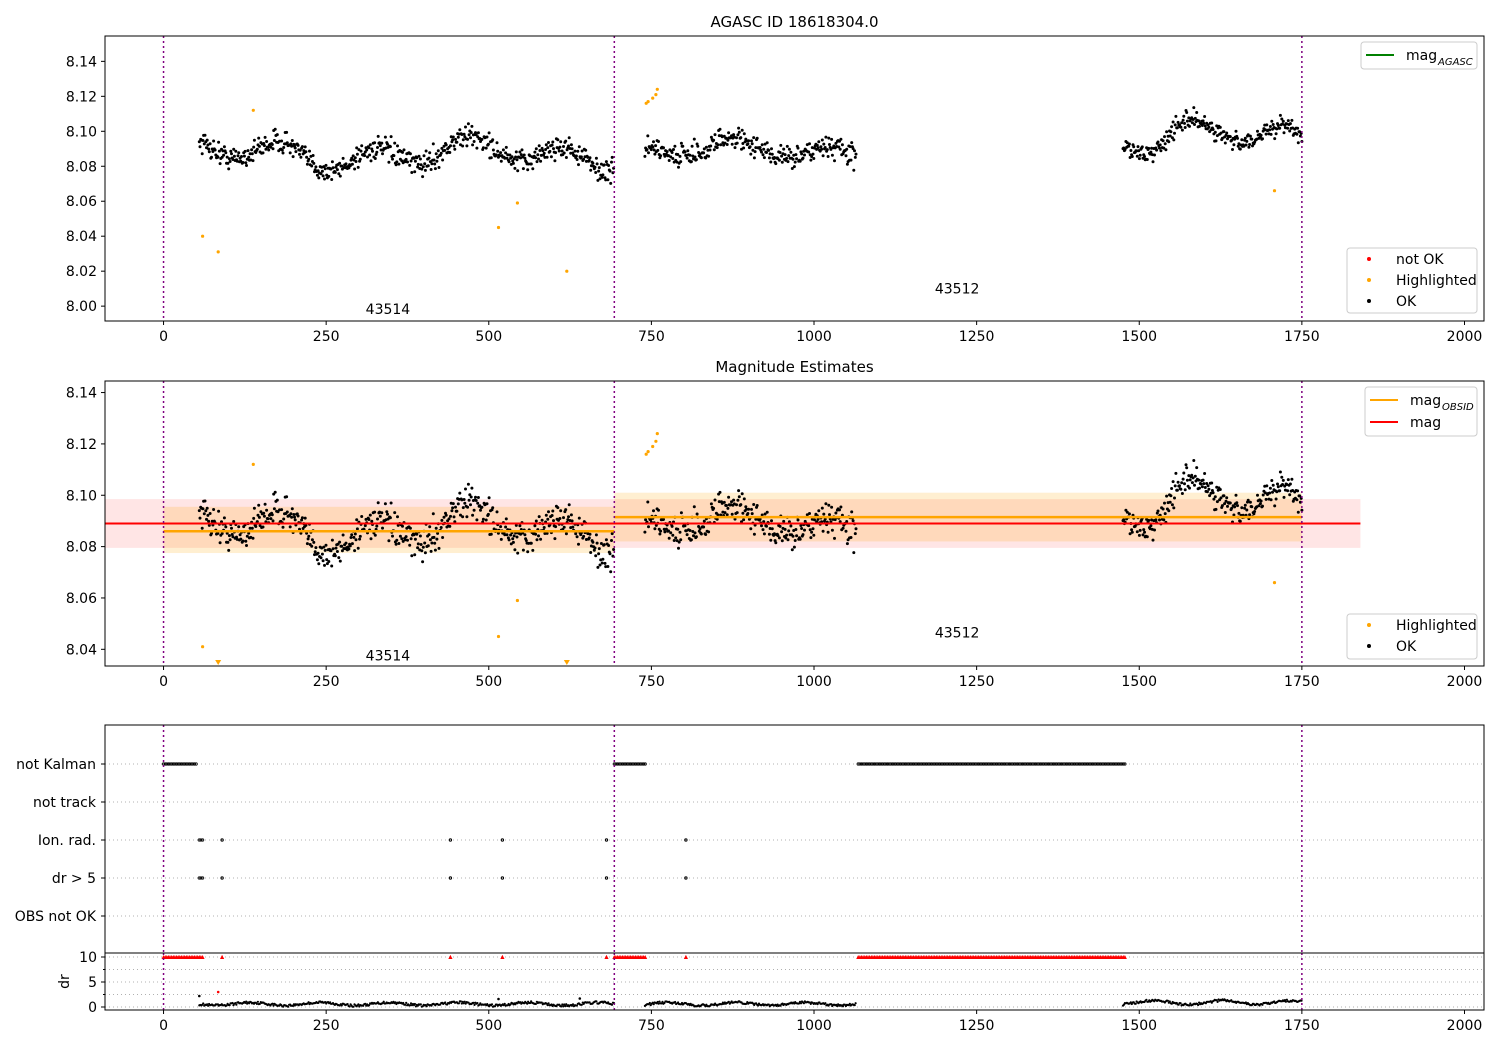 The height and width of the screenshot is (1050, 1500). Describe the element at coordinates (81, 307) in the screenshot. I see `y-tick-label: 8.00` at that location.